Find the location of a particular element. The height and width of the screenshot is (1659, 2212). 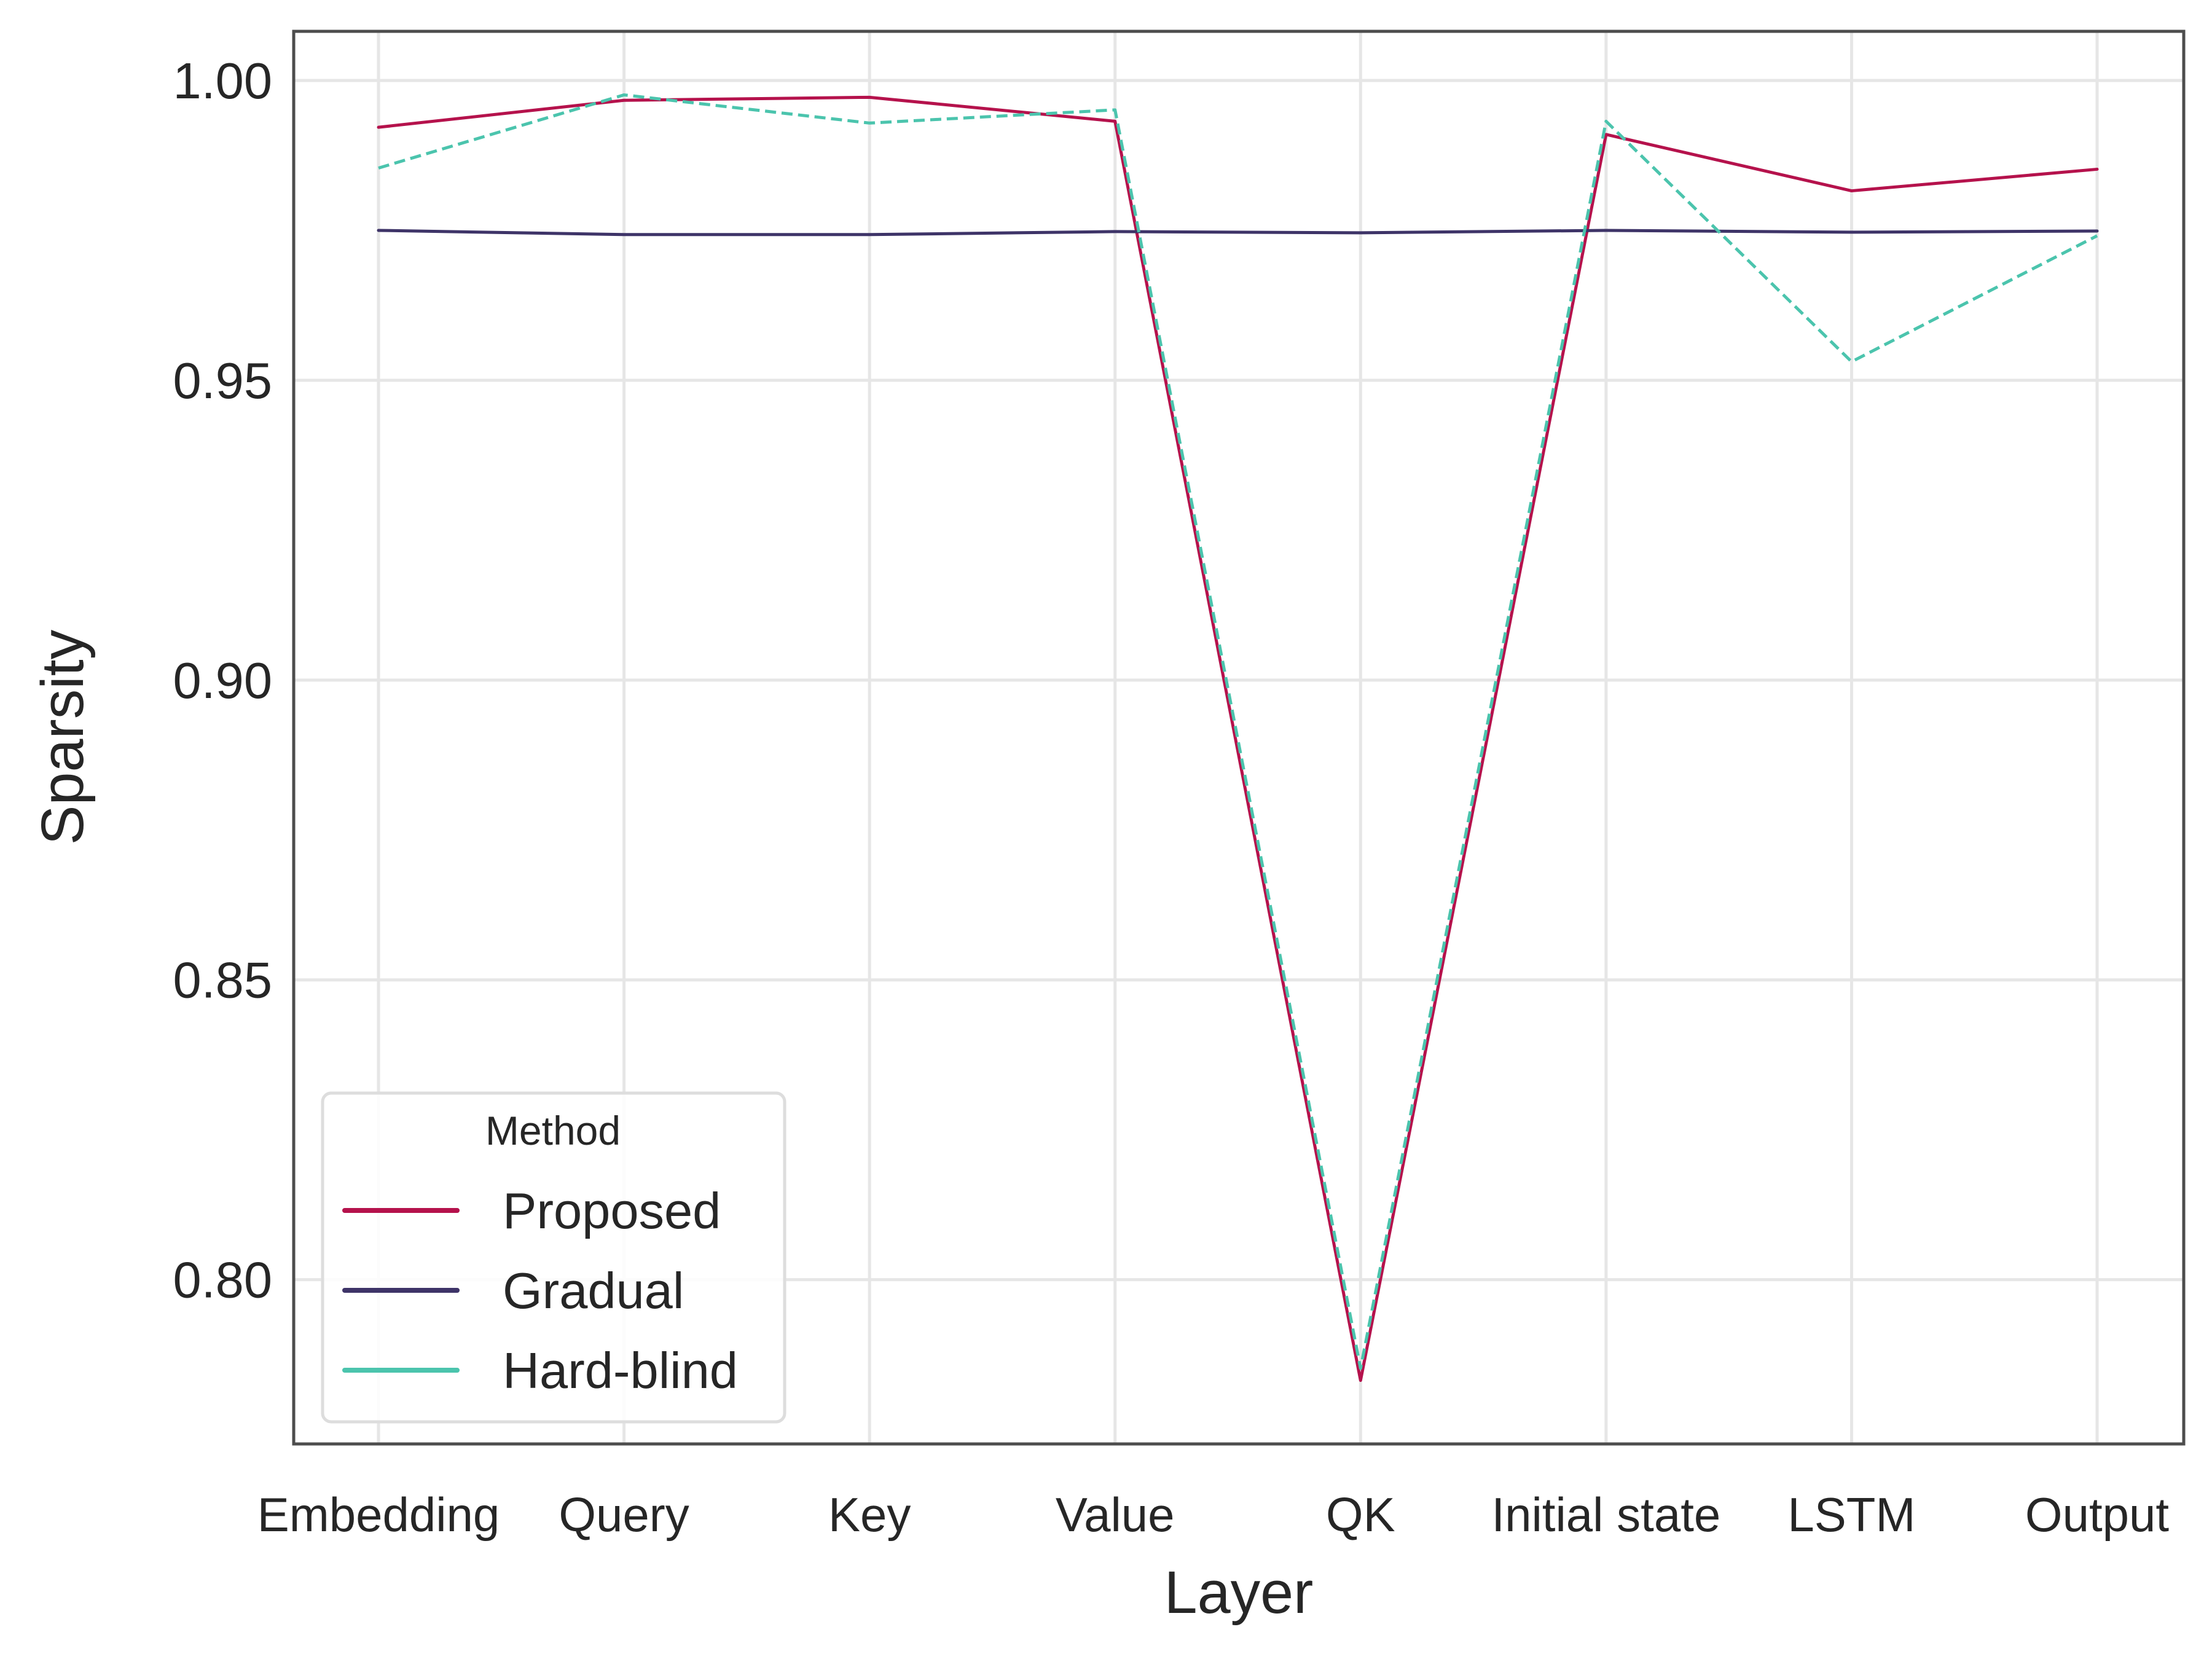

y-tick-label: 1.00 is located at coordinates (222, 80).